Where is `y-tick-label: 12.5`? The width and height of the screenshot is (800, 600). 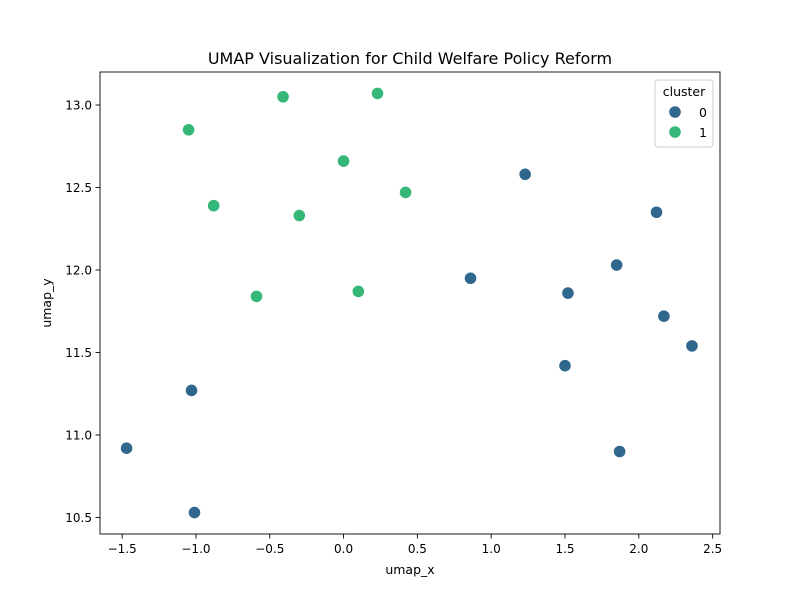
y-tick-label: 12.5 is located at coordinates (78, 188).